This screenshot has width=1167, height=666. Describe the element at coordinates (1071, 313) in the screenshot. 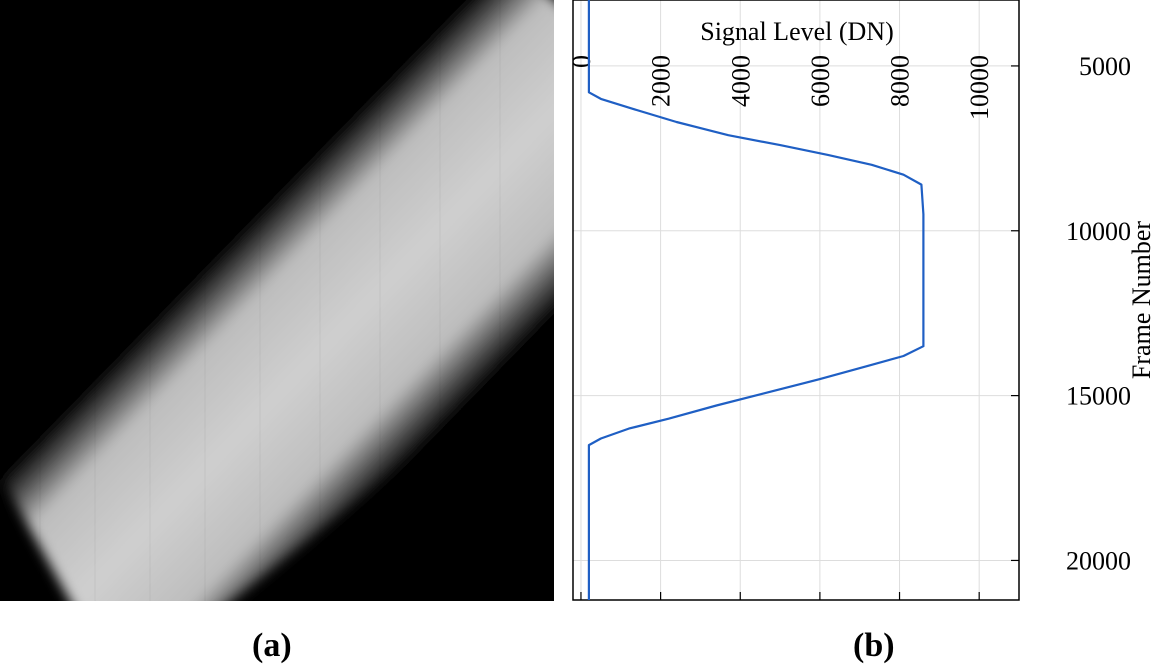

I see `y-axis: 5000 10000 15000 20000` at that location.